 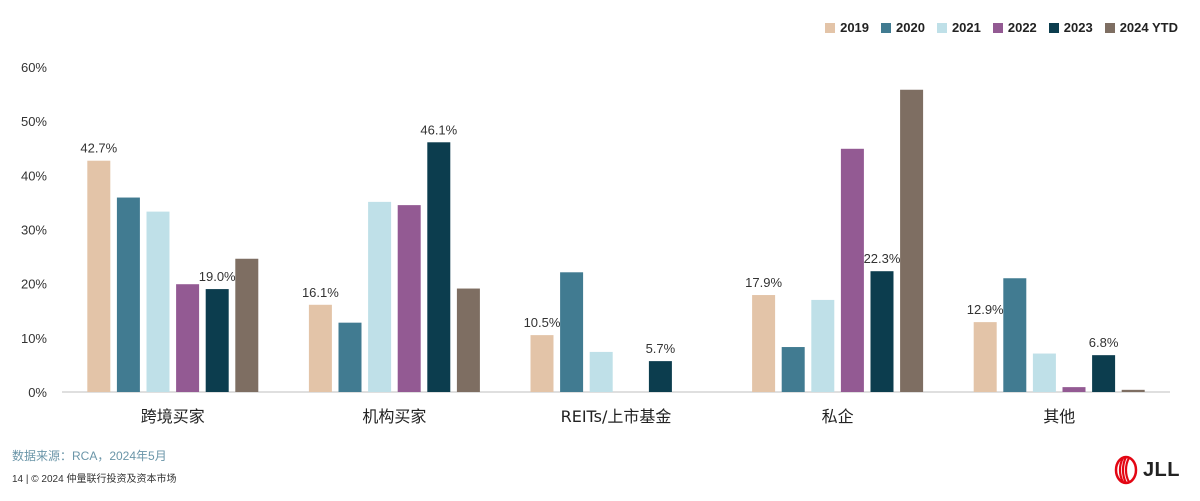 I want to click on legend-item: 2021, so click(x=958, y=27).